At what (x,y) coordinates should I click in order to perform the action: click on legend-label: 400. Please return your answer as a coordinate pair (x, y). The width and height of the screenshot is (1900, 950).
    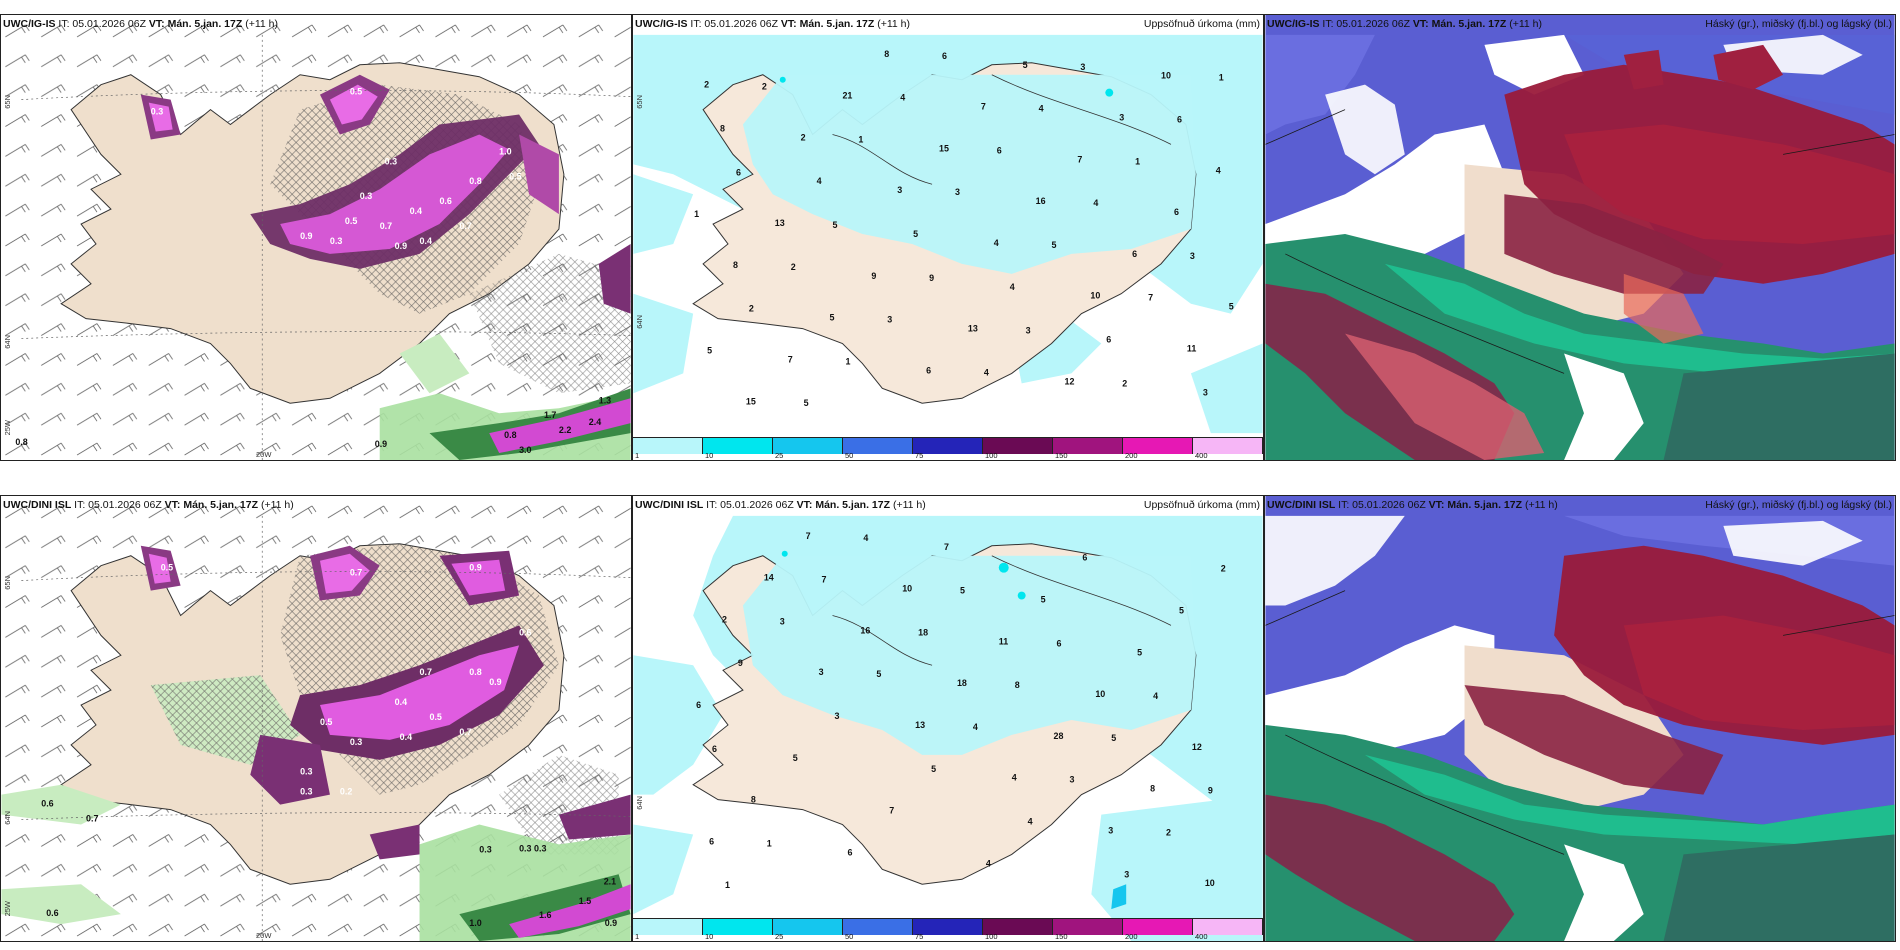
    Looking at the image, I should click on (1201, 936).